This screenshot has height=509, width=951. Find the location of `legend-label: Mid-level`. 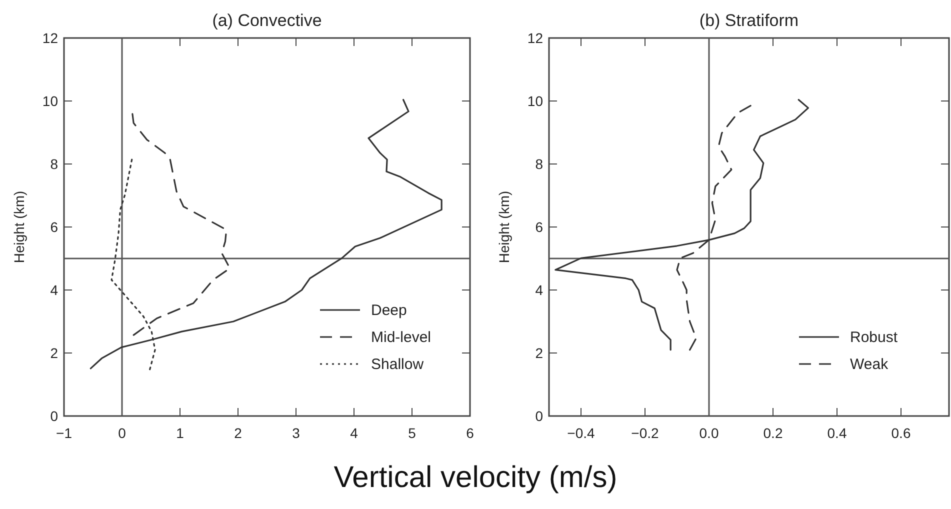

legend-label: Mid-level is located at coordinates (401, 337).